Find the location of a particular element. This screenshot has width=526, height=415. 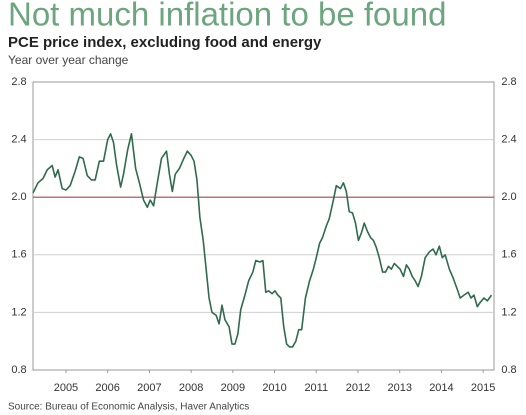

x-tick-label: 2009 is located at coordinates (233, 388).